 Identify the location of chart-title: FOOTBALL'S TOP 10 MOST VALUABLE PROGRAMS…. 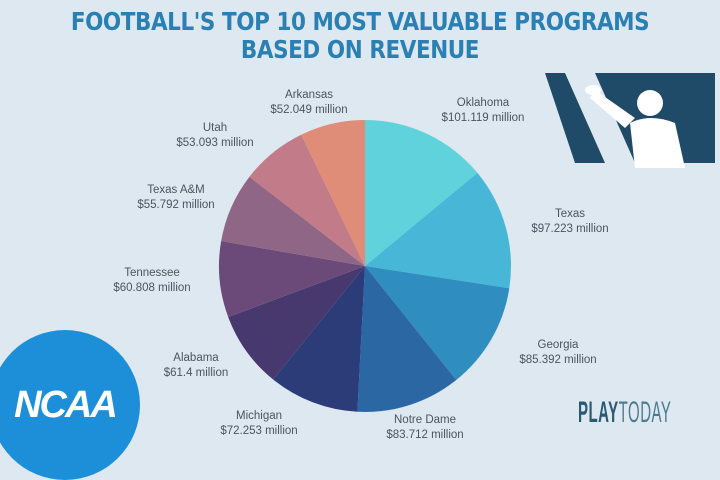
(359, 36).